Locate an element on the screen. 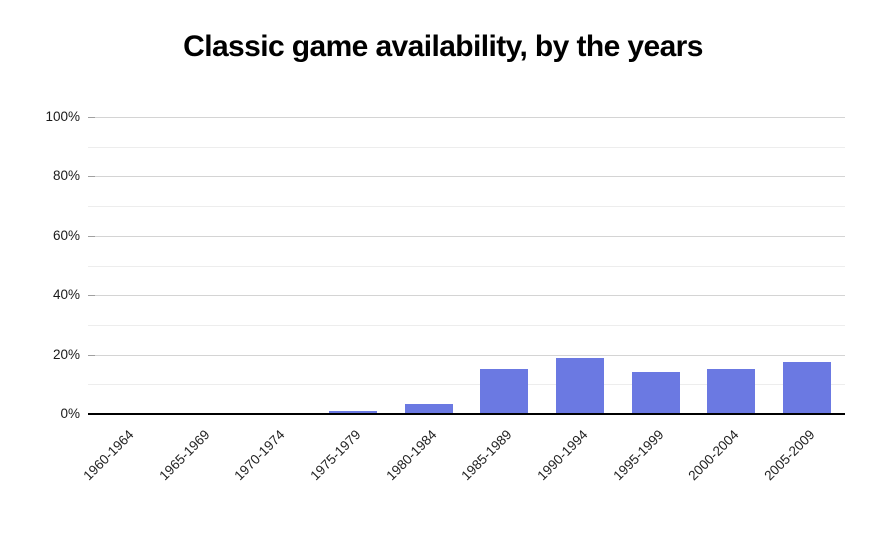 The height and width of the screenshot is (544, 886). chart-title: Classic game availability, by the years is located at coordinates (443, 46).